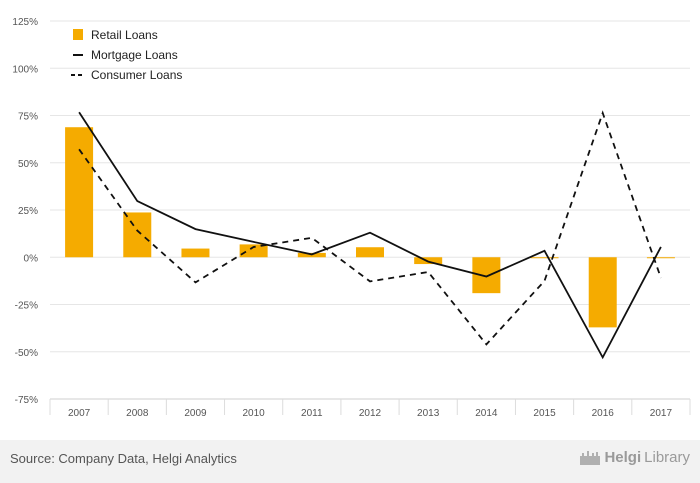 This screenshot has height=483, width=700. What do you see at coordinates (312, 413) in the screenshot?
I see `x-tick-label: 2011` at bounding box center [312, 413].